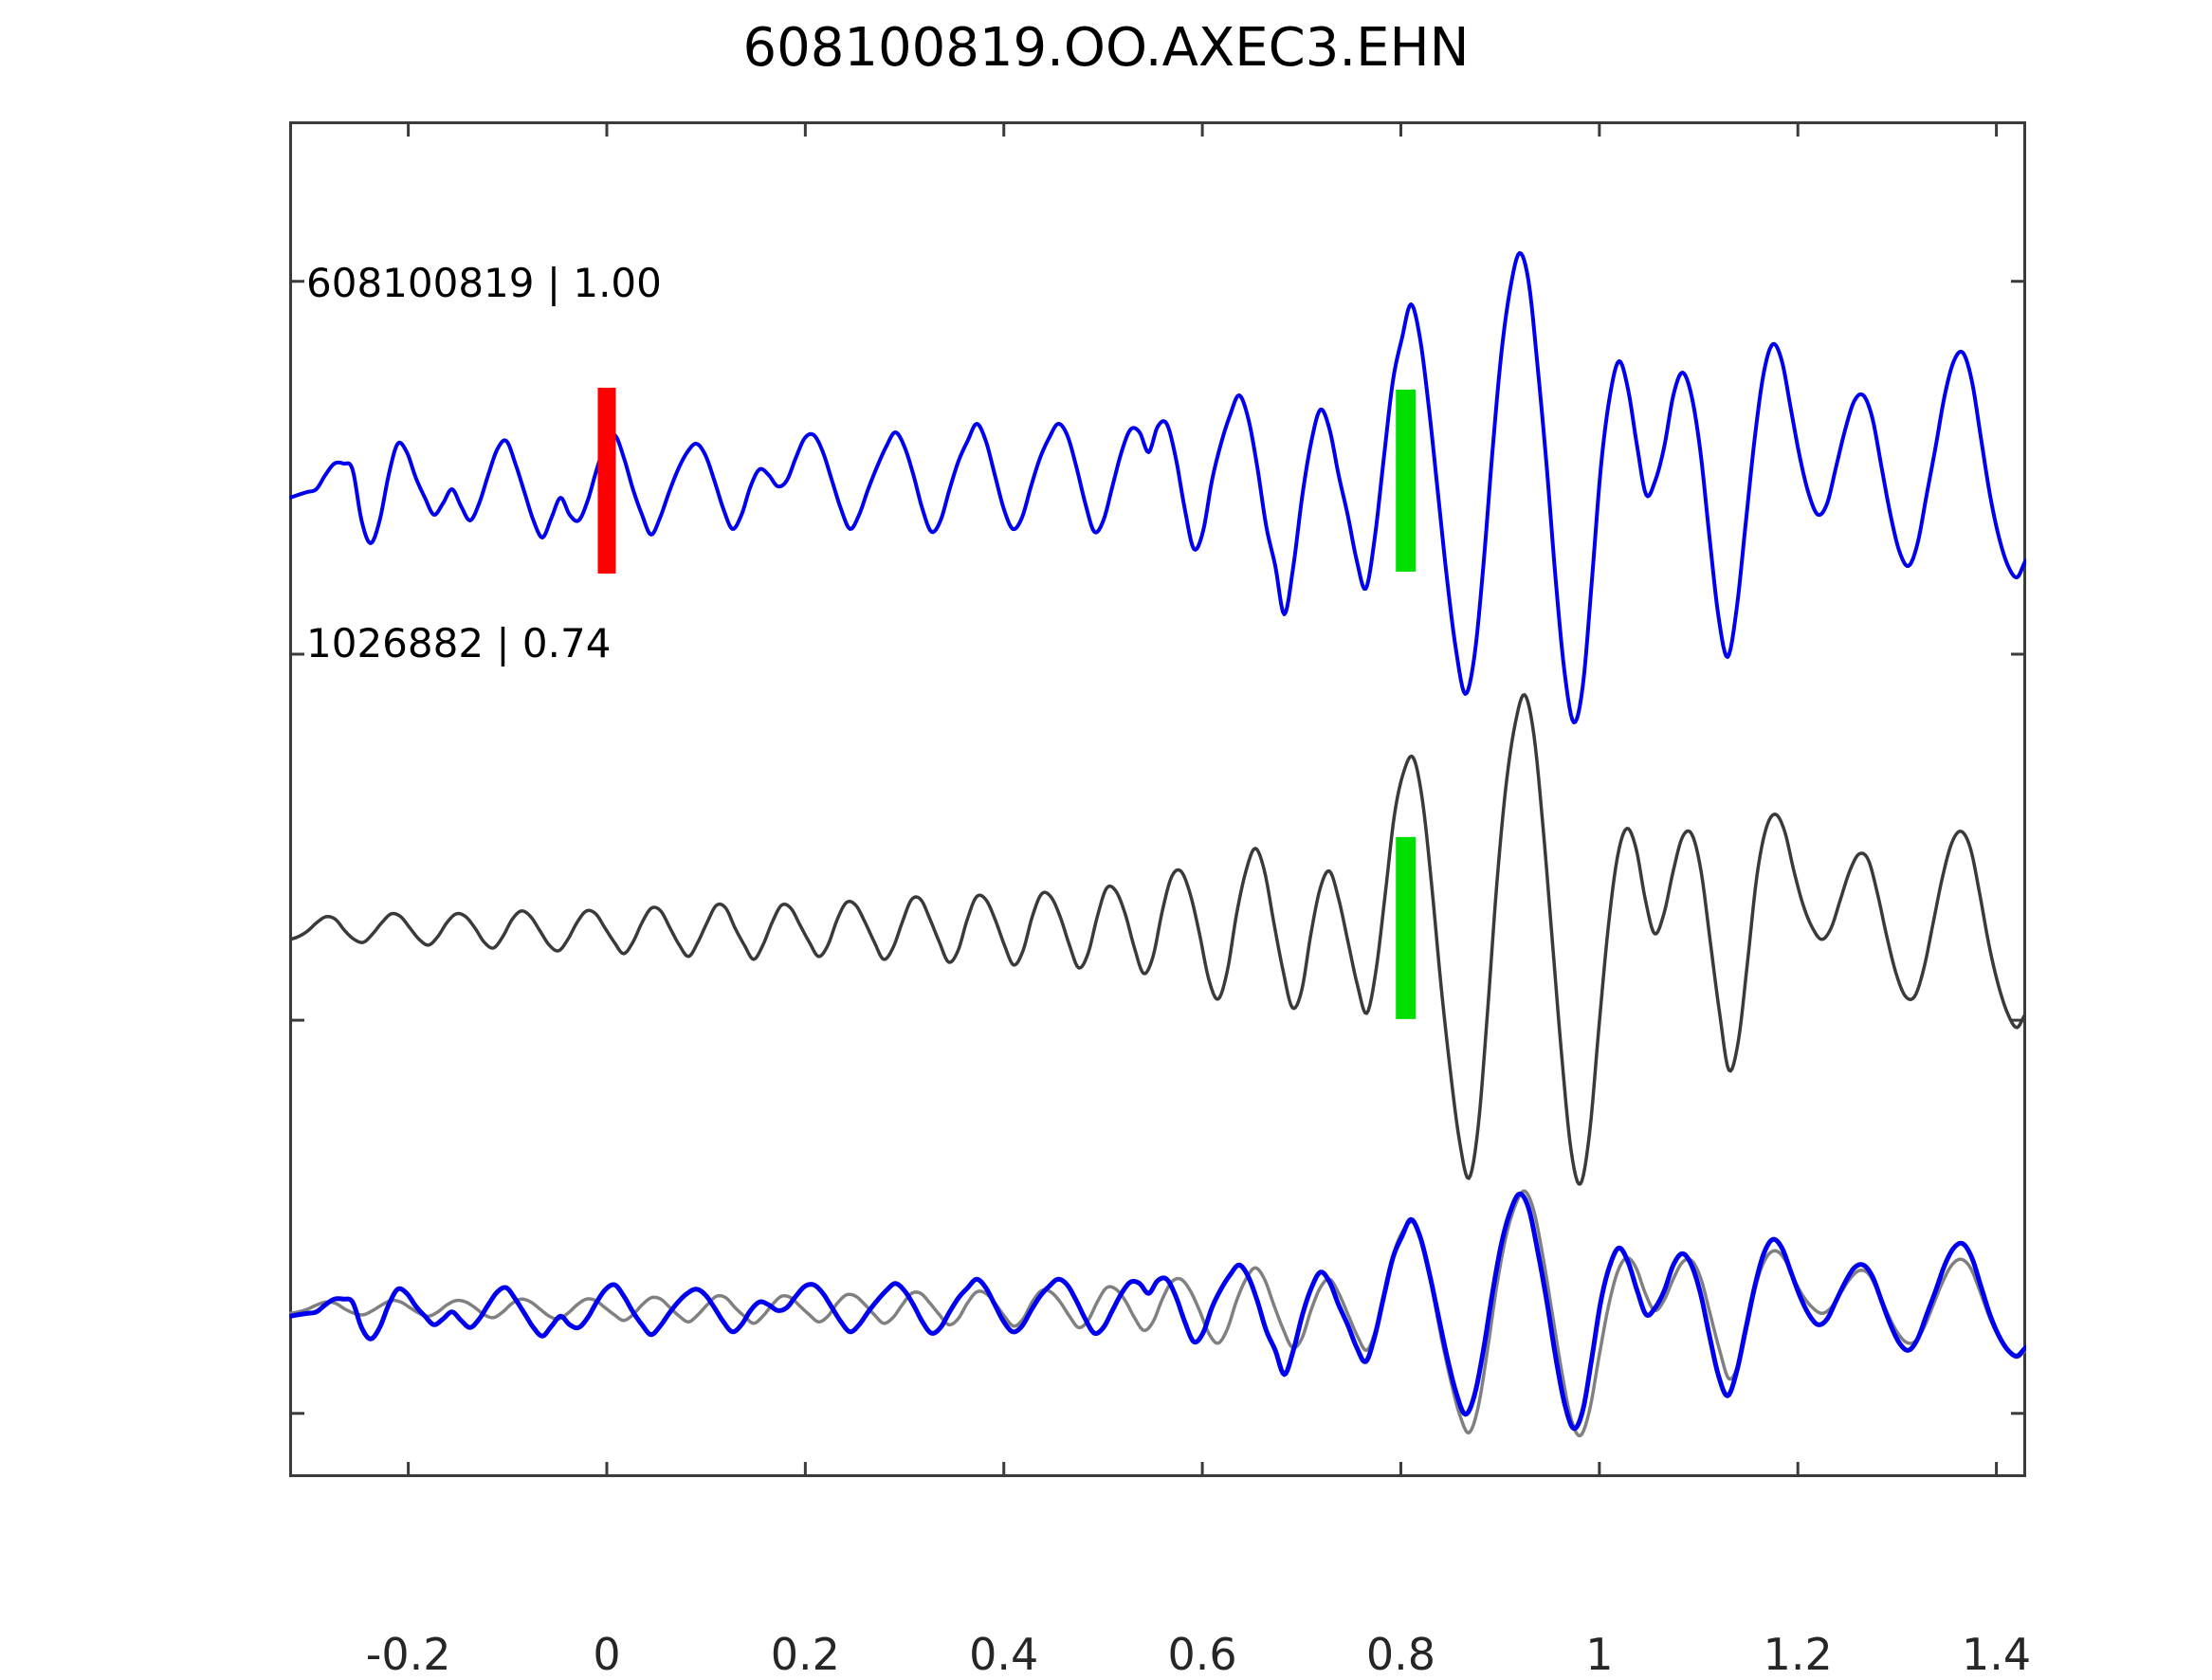 This screenshot has height=1680, width=2212. Describe the element at coordinates (408, 1654) in the screenshot. I see `x-tick-label: -0.2` at that location.